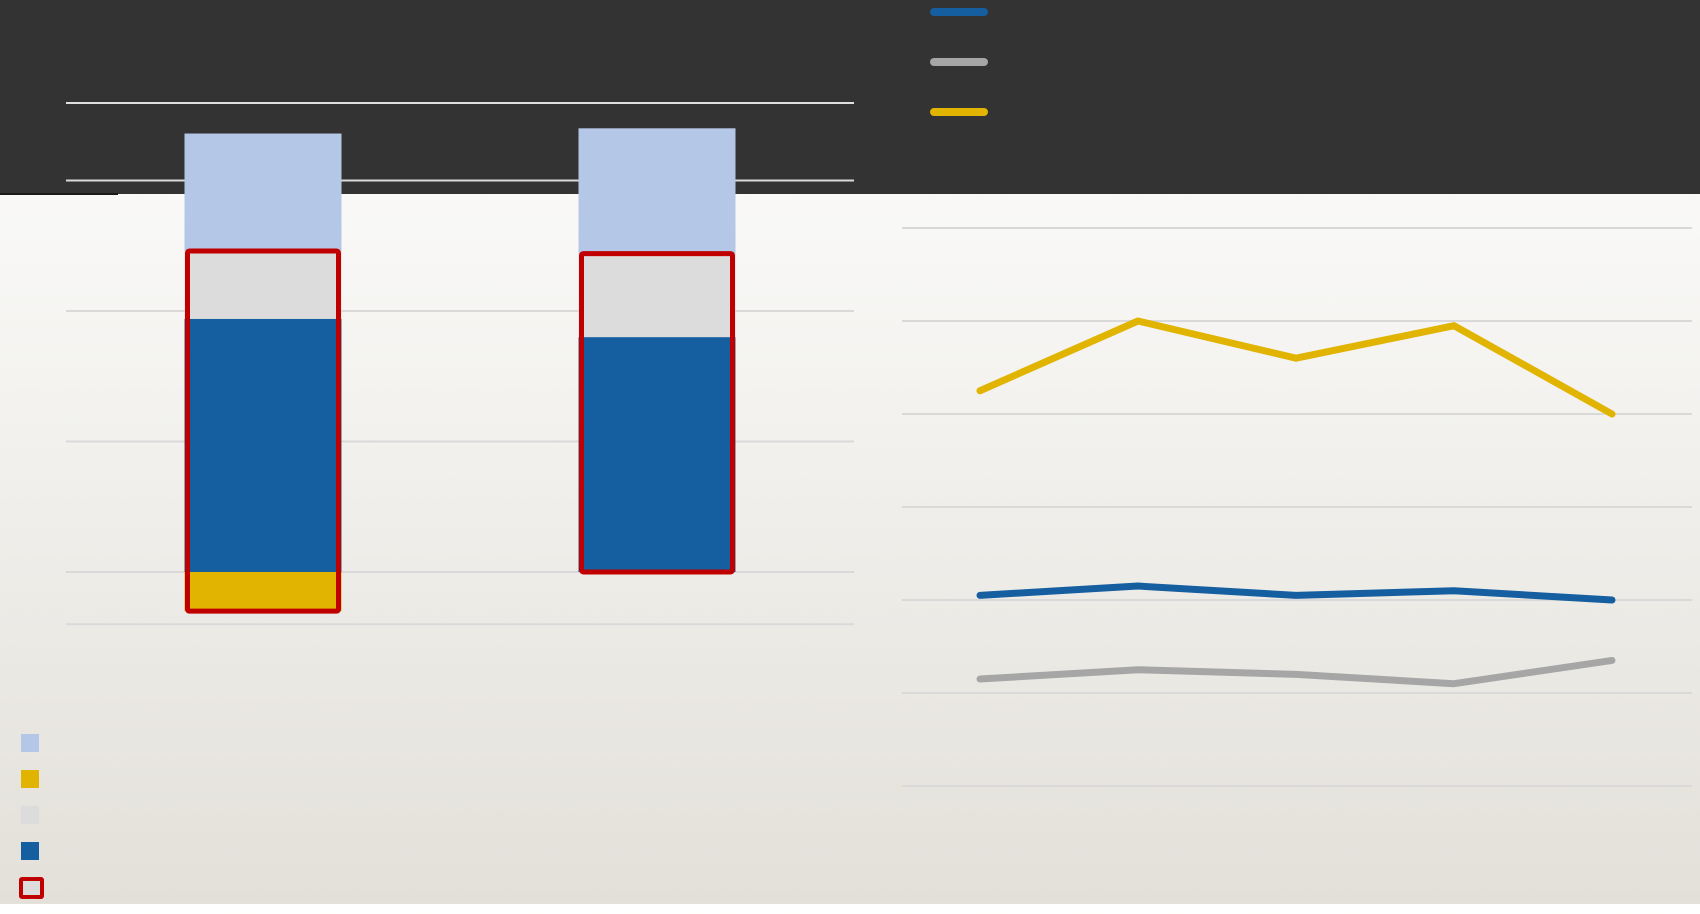 This screenshot has width=1700, height=914. What do you see at coordinates (30, 851) in the screenshot?
I see `legend-swatch-dark-blue` at bounding box center [30, 851].